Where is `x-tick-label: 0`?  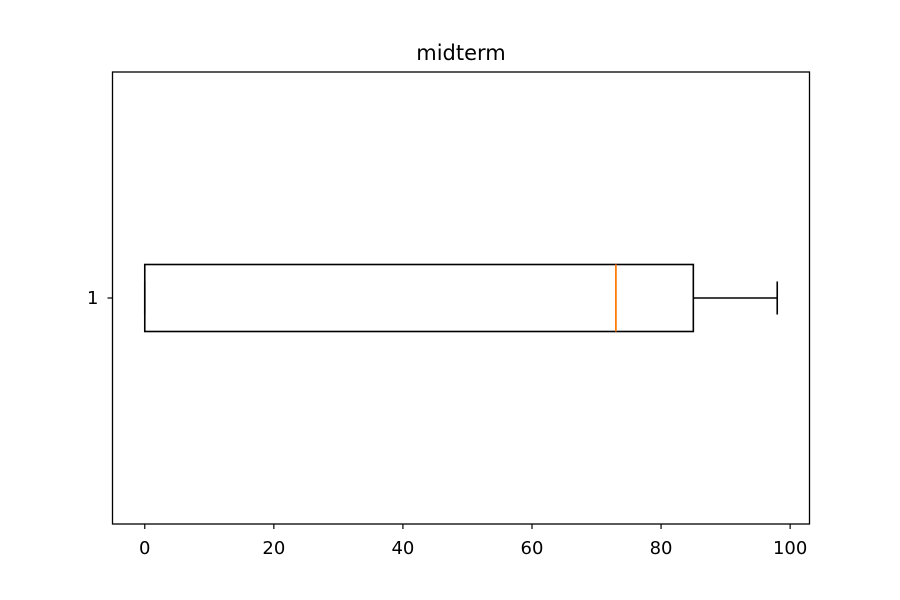 x-tick-label: 0 is located at coordinates (144, 548).